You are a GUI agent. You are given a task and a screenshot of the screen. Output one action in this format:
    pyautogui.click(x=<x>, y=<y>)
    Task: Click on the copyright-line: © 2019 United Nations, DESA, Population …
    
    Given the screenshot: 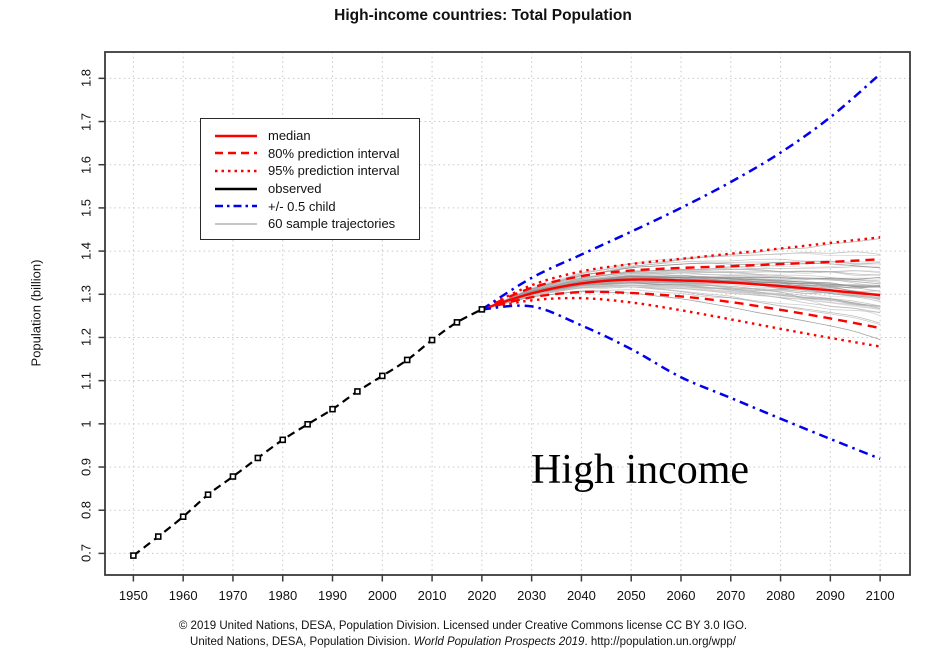 What is the action you would take?
    pyautogui.click(x=463, y=626)
    